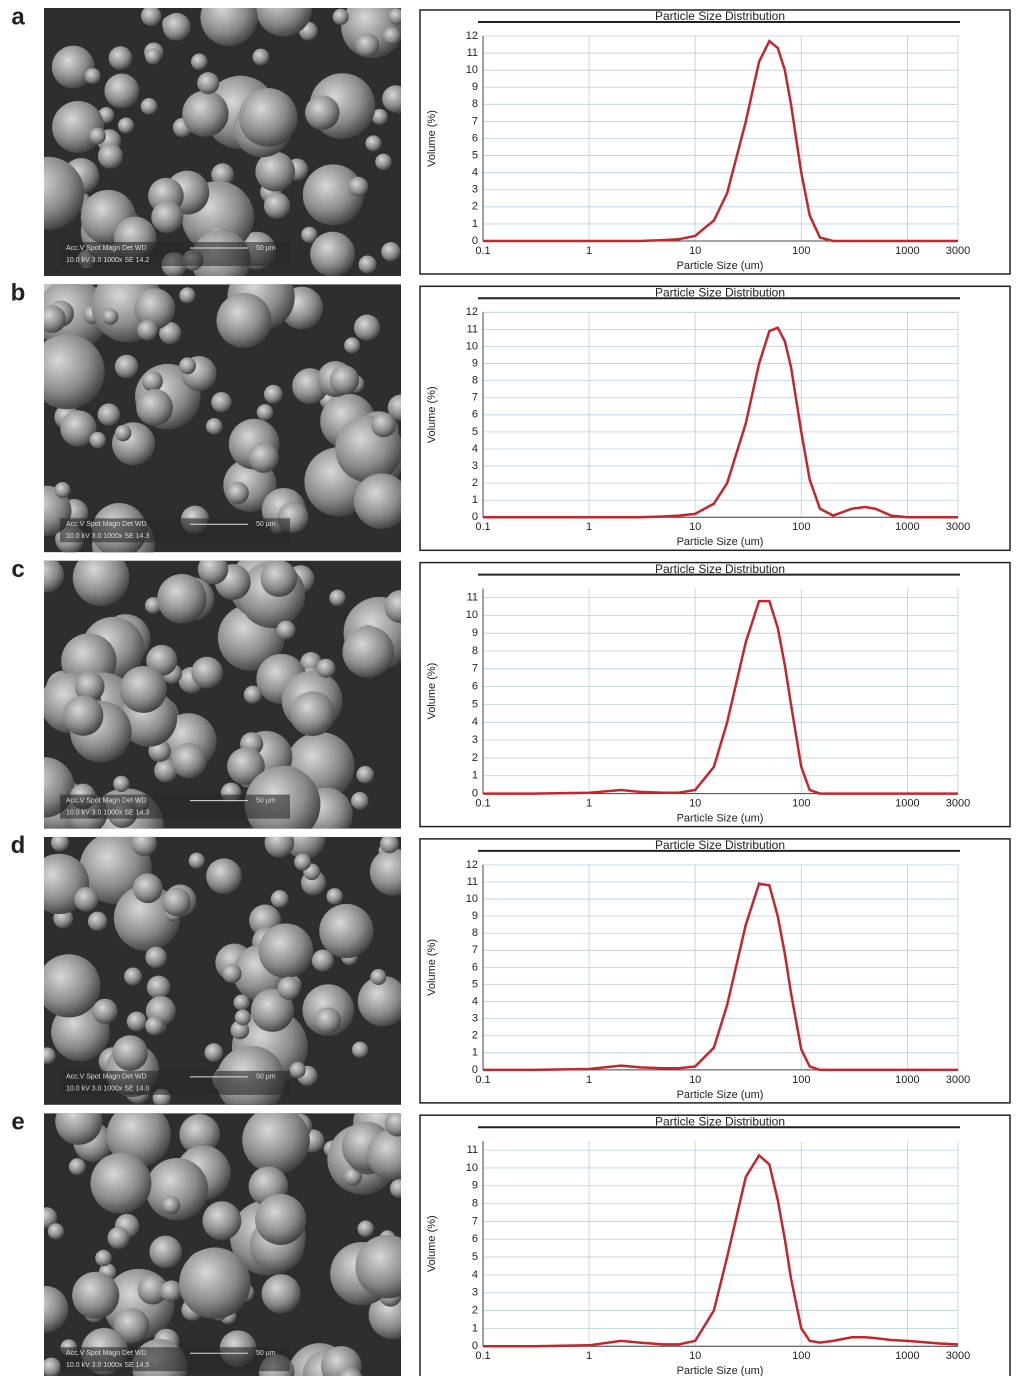 The width and height of the screenshot is (1016, 1376). I want to click on y-tick-label: 8, so click(475, 381).